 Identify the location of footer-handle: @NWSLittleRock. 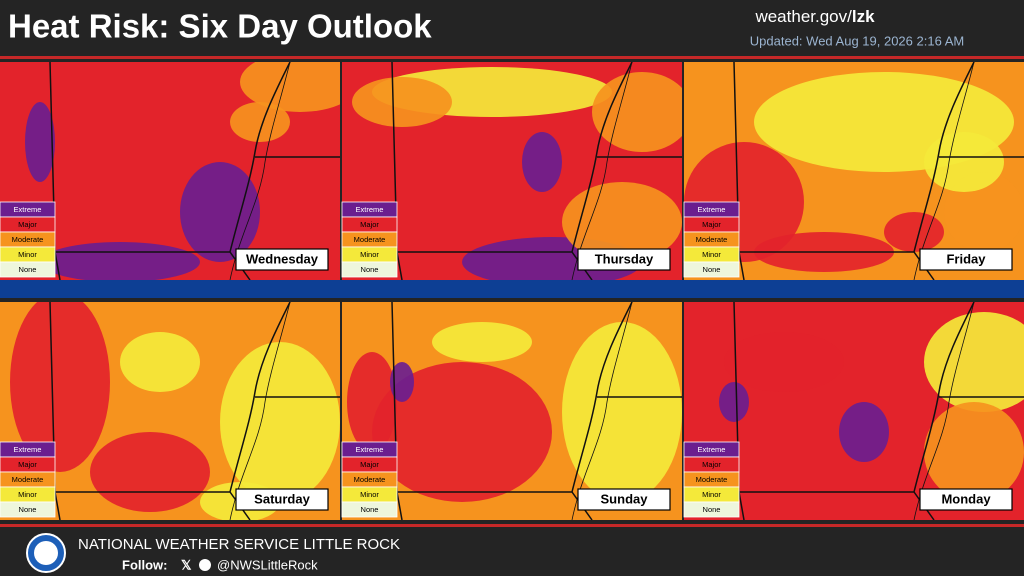
(267, 564).